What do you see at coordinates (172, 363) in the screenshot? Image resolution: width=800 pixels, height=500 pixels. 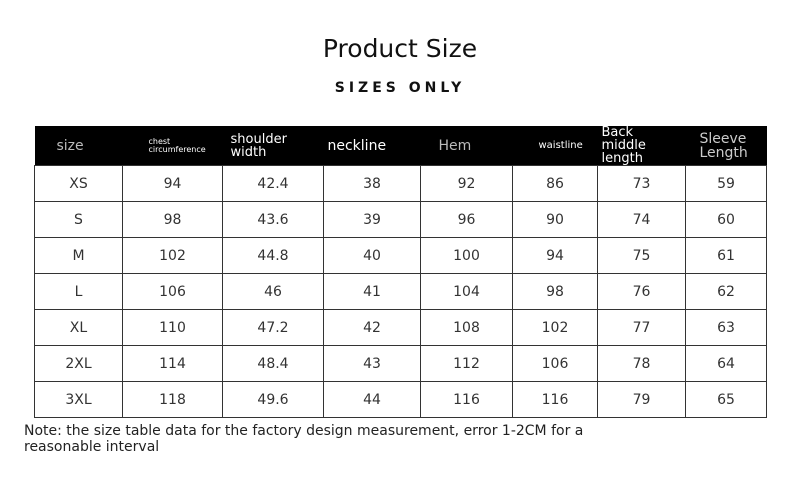 I see `measure-cell: 114` at bounding box center [172, 363].